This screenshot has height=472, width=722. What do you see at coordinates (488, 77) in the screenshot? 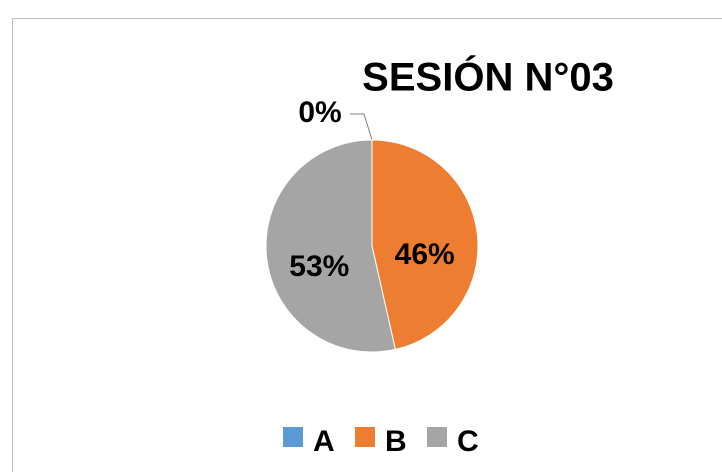
I see `chart-title: SESIÓN N°03` at bounding box center [488, 77].